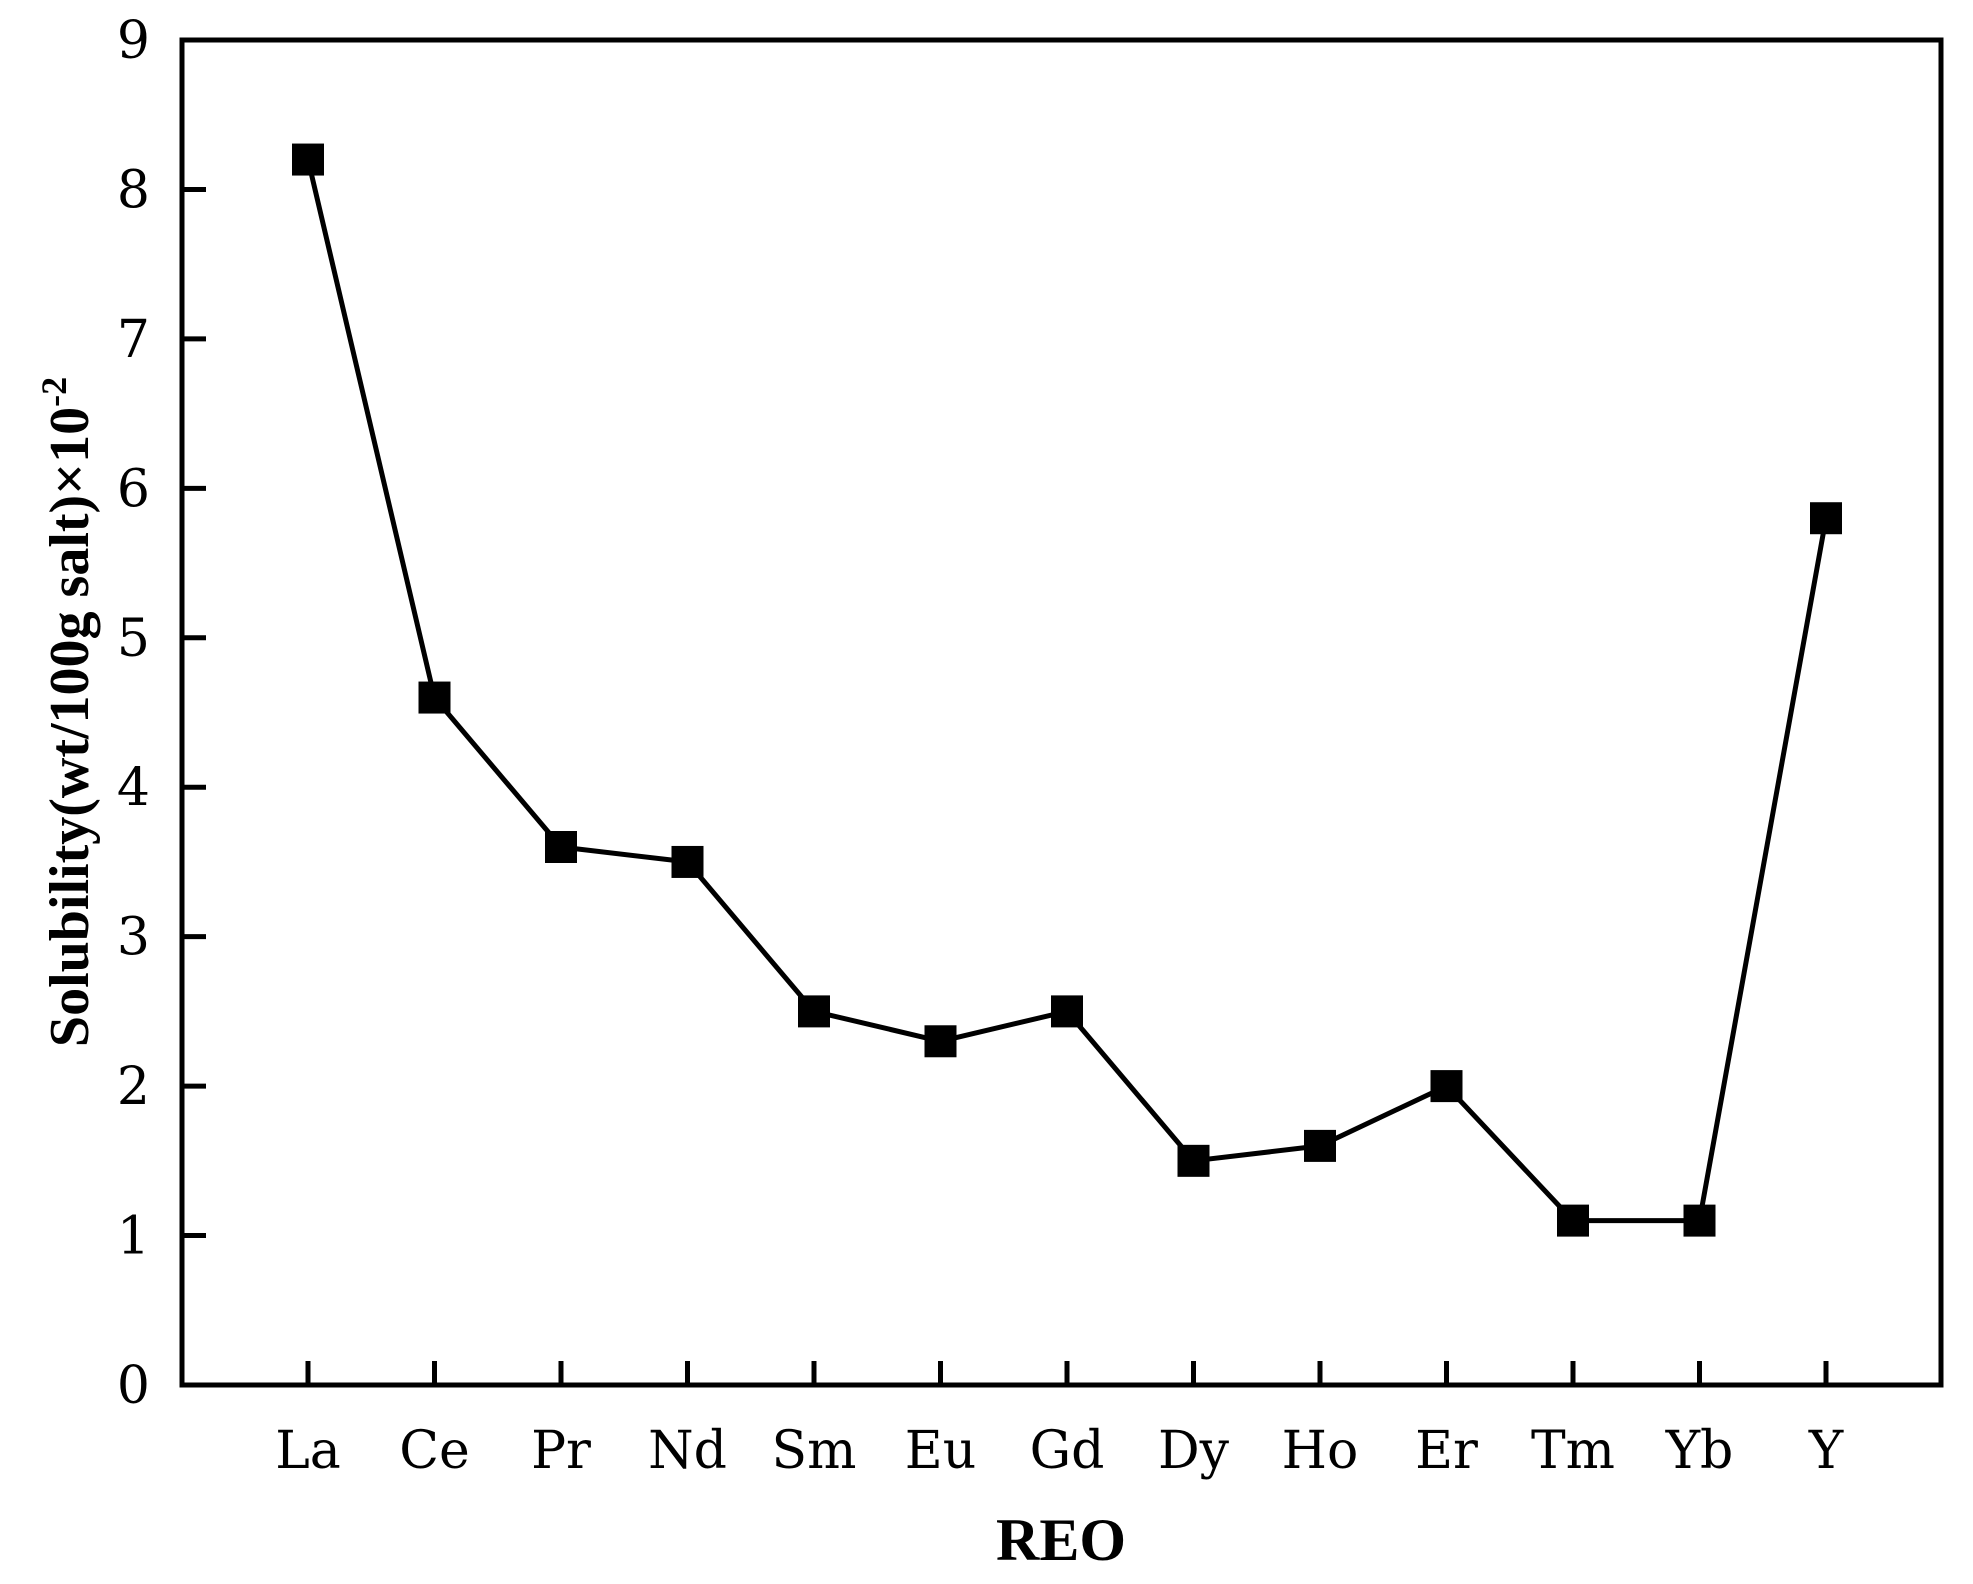 The width and height of the screenshot is (1973, 1584). What do you see at coordinates (133, 190) in the screenshot?
I see `y-tick-label: 8` at bounding box center [133, 190].